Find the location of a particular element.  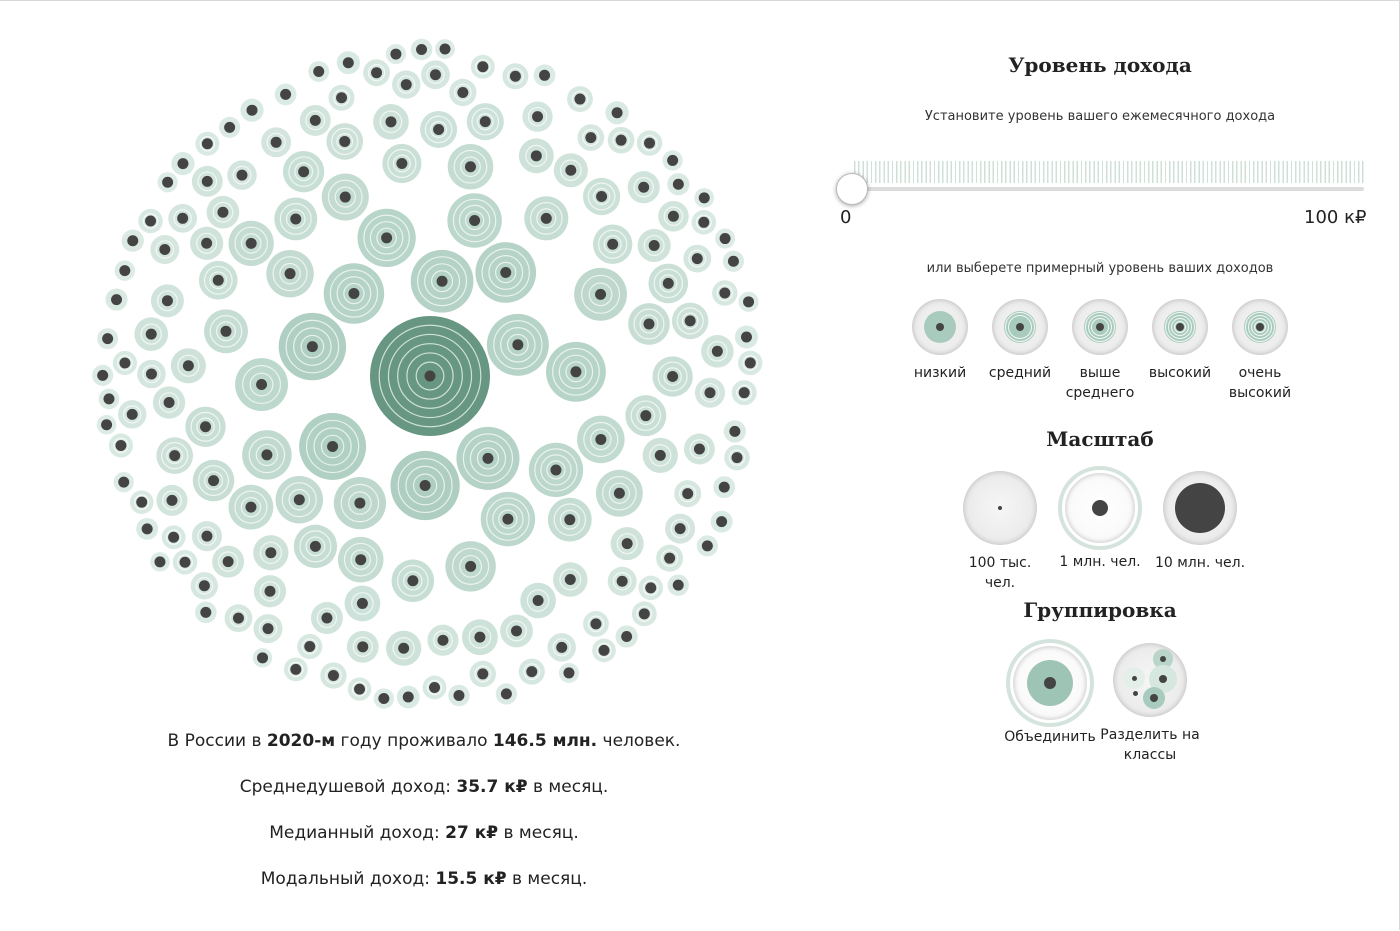

selected-ring is located at coordinates (1050, 683).